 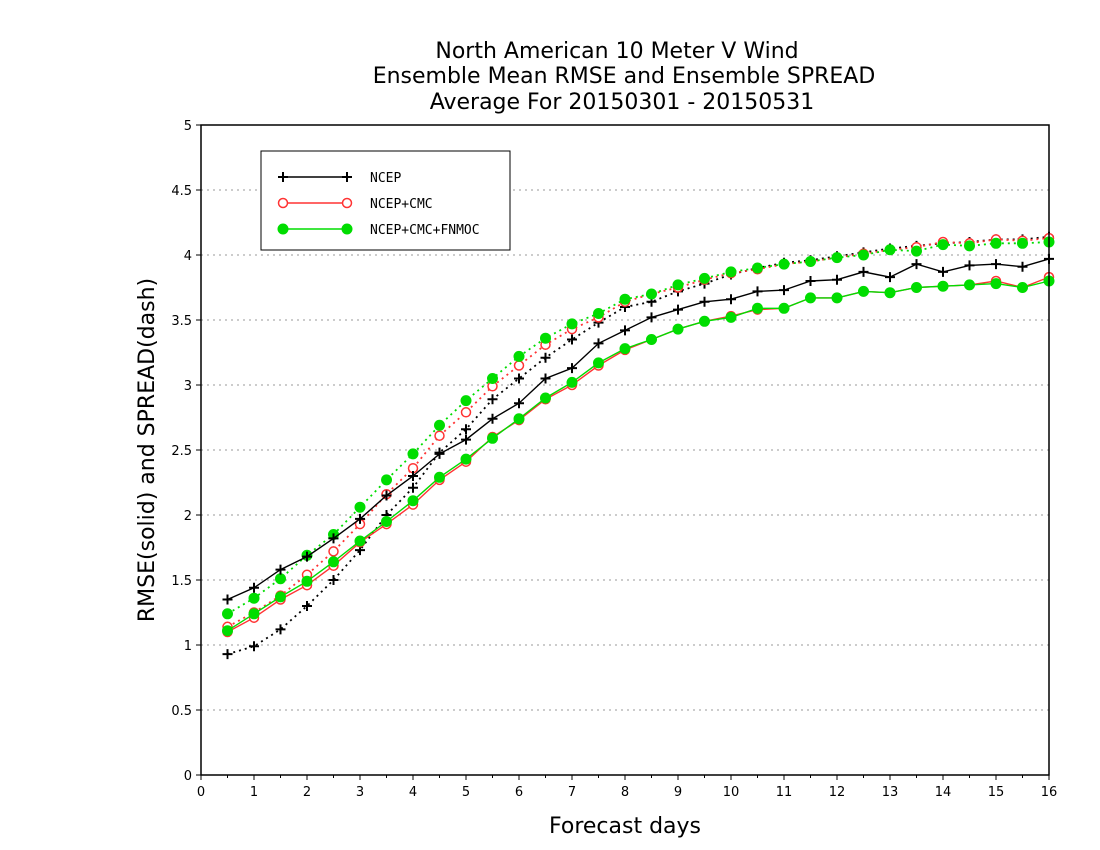 What do you see at coordinates (254, 792) in the screenshot?
I see `x-tick-label: 1` at bounding box center [254, 792].